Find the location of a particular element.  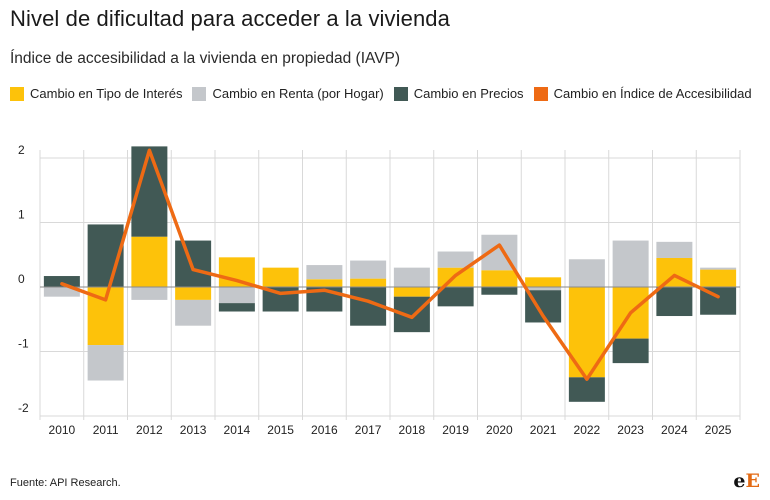

legend-label-prices: Cambio en Precios is located at coordinates (468, 93).